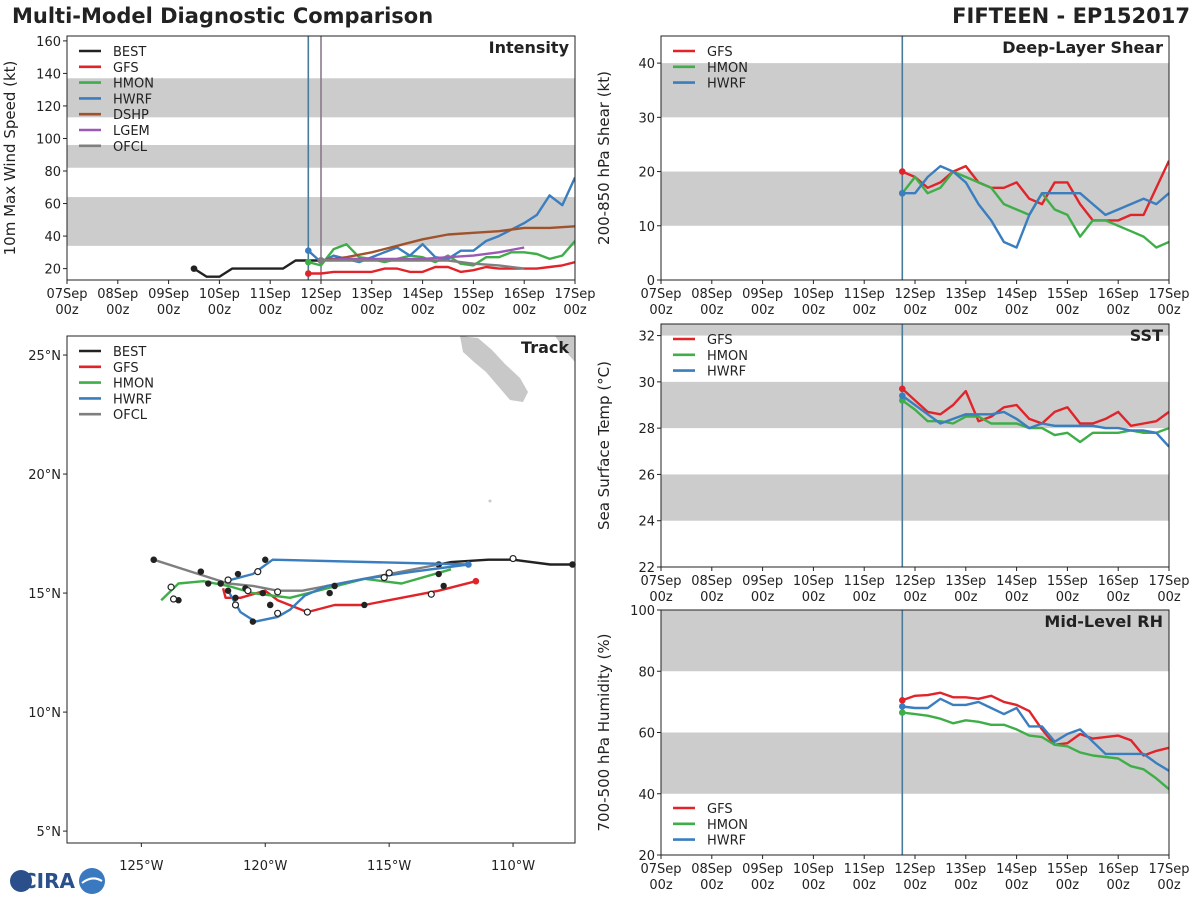 This screenshot has width=1200, height=900. I want to click on intensity-xtick-label-9: 16Sep, so click(524, 294).